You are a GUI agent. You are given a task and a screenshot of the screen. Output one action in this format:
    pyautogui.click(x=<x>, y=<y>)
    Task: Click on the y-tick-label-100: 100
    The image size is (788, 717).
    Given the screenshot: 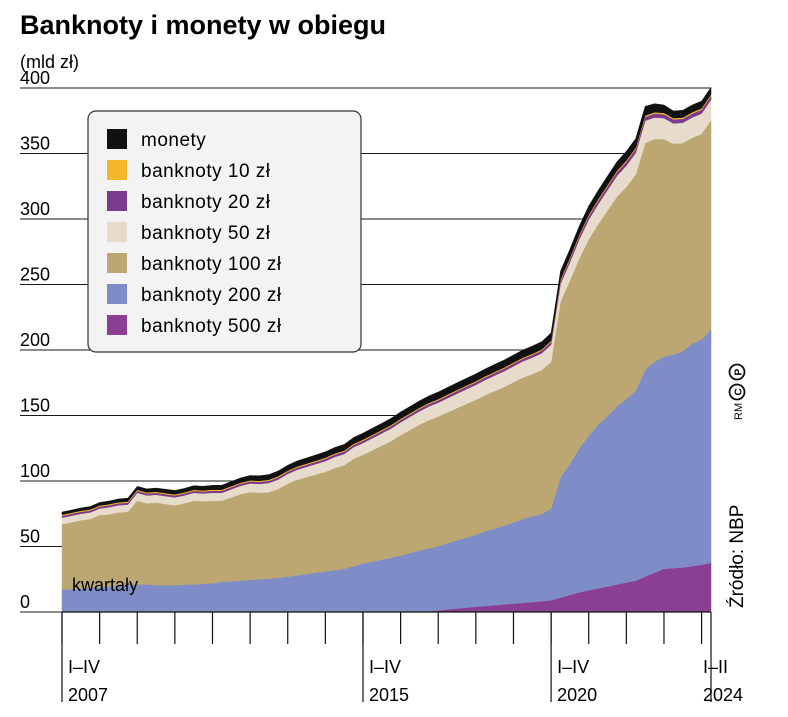 What is the action you would take?
    pyautogui.click(x=35, y=471)
    